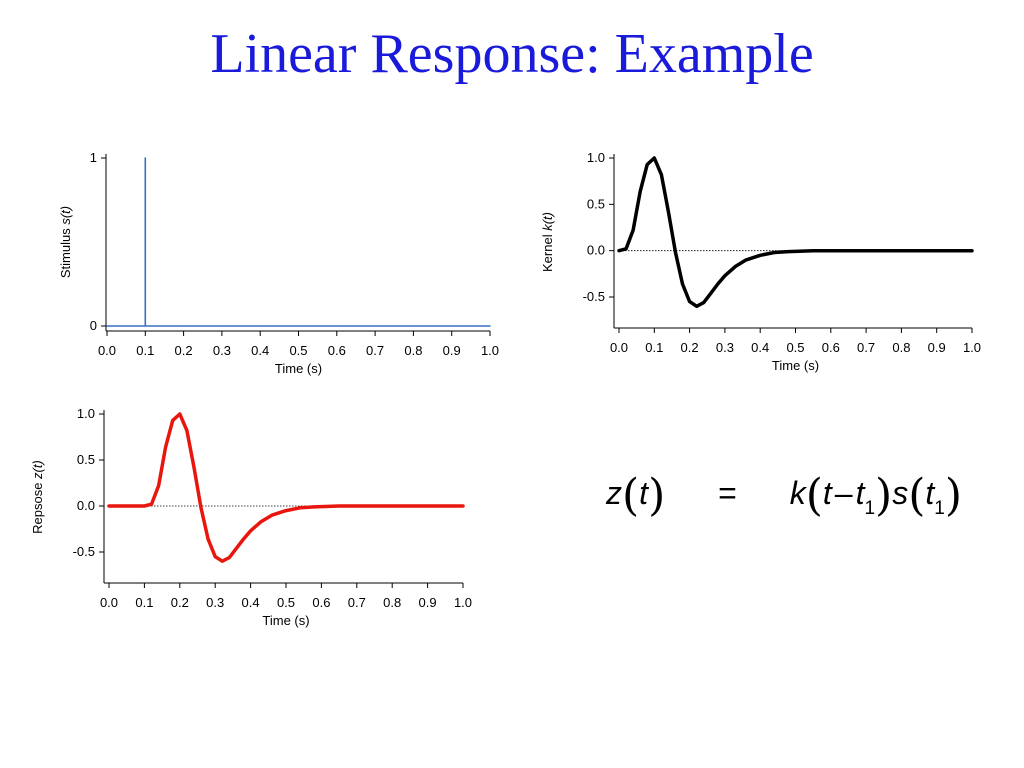  What do you see at coordinates (65, 242) in the screenshot?
I see `y-axis-label: Stimulus s(t)` at bounding box center [65, 242].